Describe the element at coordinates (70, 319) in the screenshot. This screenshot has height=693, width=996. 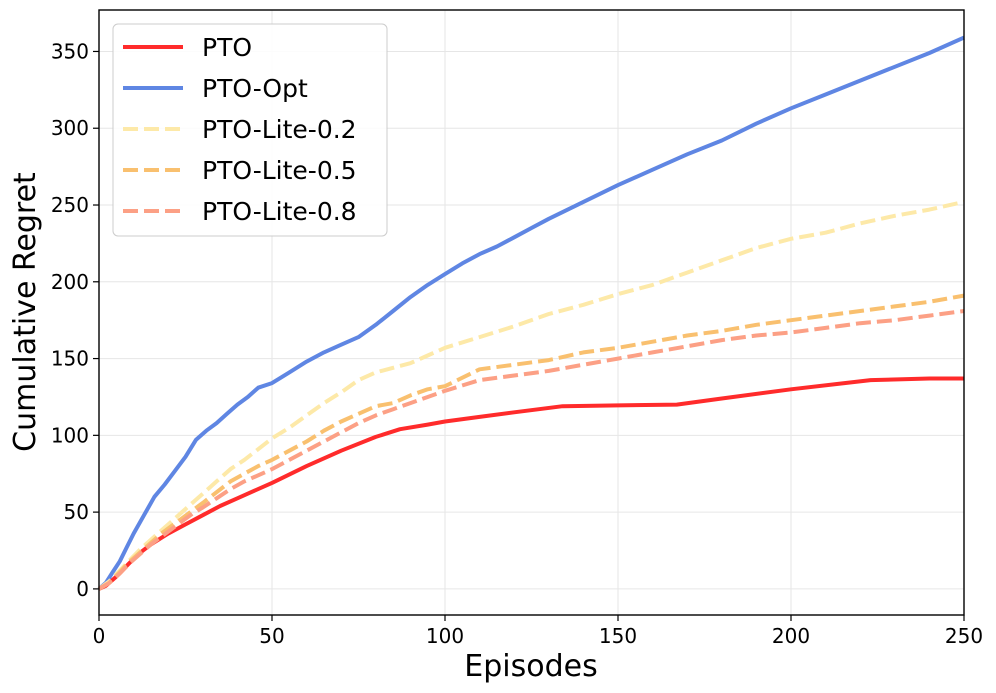
I see `y-tick-labels: 0 50 100 150 200 250 300 350` at that location.